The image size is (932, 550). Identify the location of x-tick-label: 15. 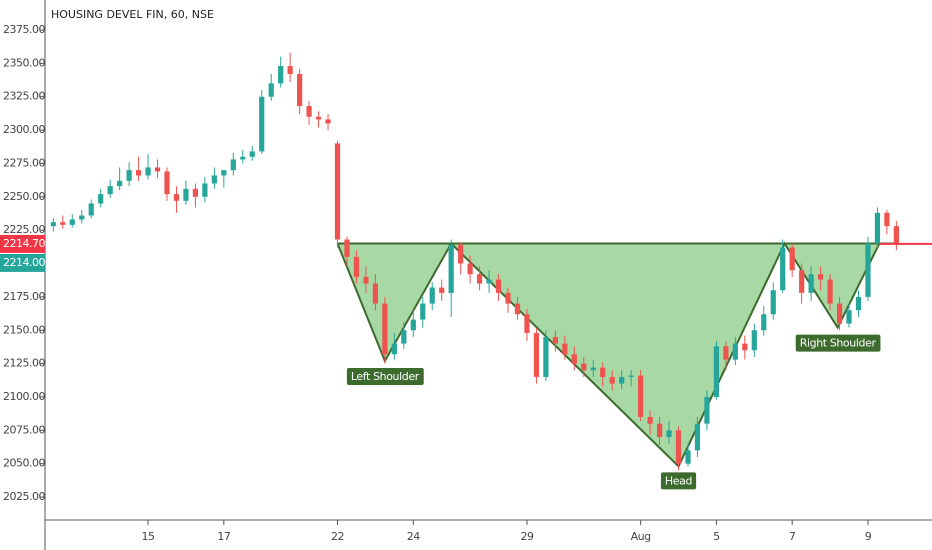
(148, 536).